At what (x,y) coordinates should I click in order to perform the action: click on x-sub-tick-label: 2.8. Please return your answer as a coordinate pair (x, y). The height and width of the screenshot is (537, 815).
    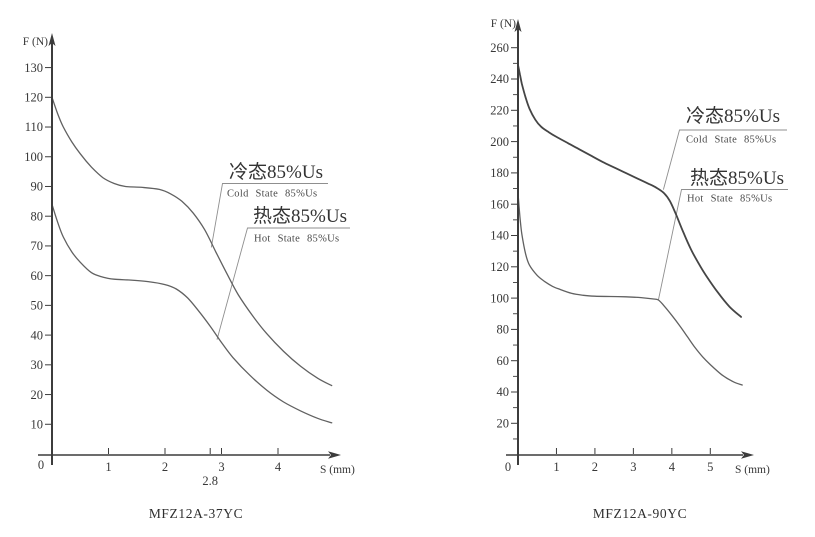
    Looking at the image, I should click on (210, 481).